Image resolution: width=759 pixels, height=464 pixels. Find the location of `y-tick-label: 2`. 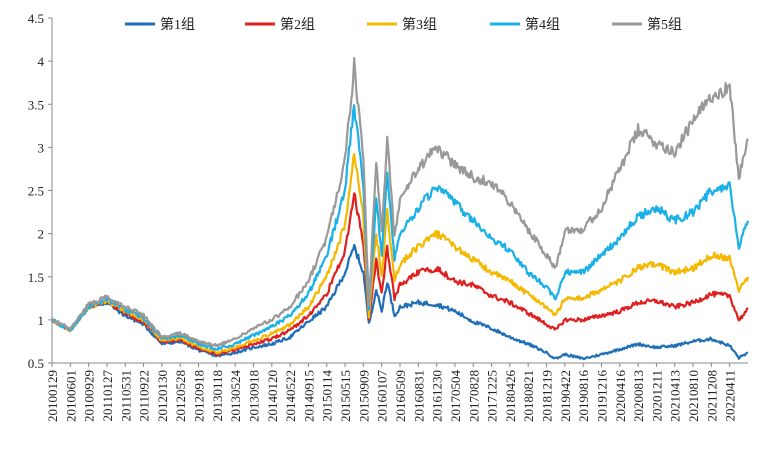

y-tick-label: 2 is located at coordinates (41, 234).